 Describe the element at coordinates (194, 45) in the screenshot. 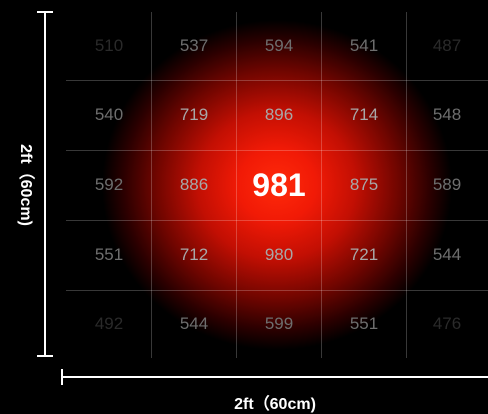

I see `heatmap-cell-value: 537` at that location.